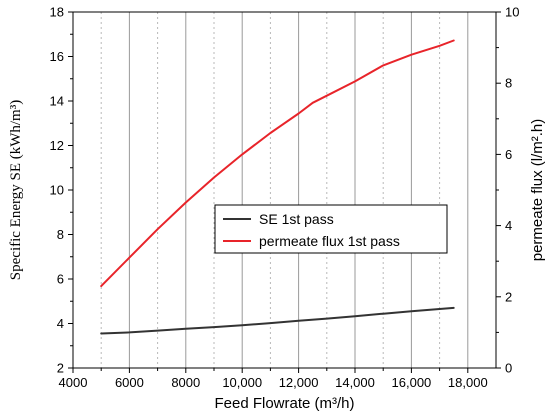 The width and height of the screenshot is (550, 416). I want to click on y-right-tick-label: 8, so click(508, 83).